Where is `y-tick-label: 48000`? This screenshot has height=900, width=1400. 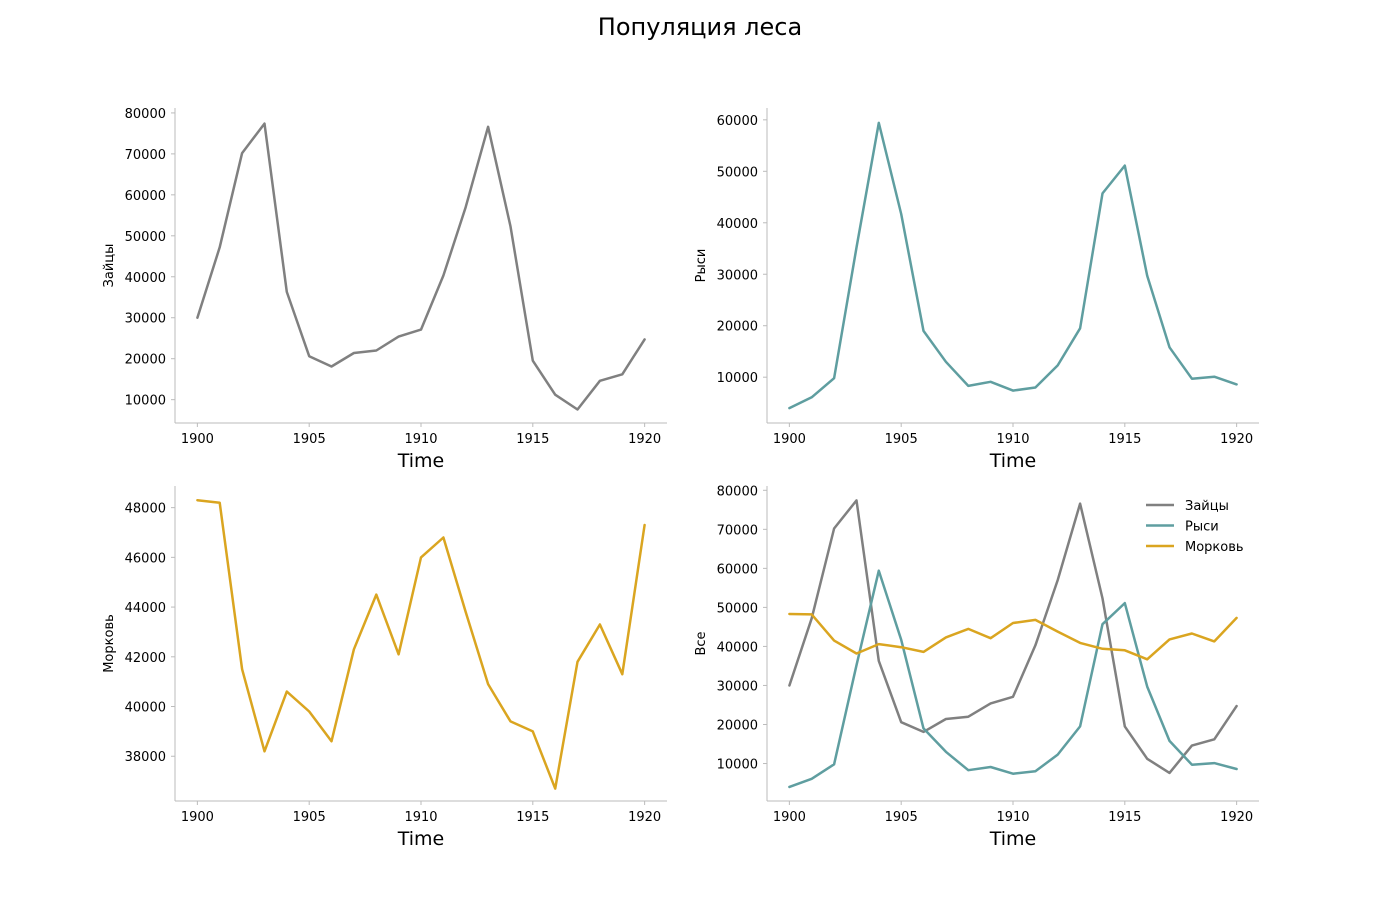
y-tick-label: 48000 is located at coordinates (145, 509).